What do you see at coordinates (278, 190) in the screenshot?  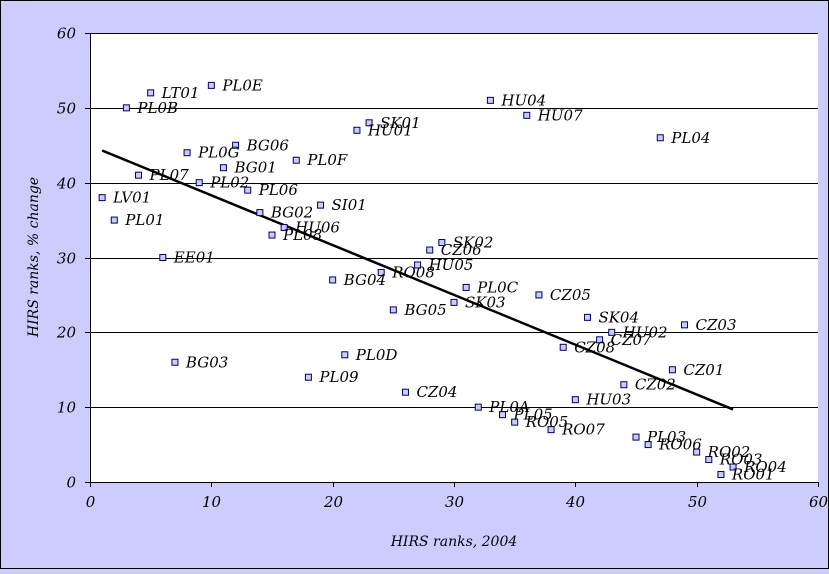 I see `point-label: PL06` at bounding box center [278, 190].